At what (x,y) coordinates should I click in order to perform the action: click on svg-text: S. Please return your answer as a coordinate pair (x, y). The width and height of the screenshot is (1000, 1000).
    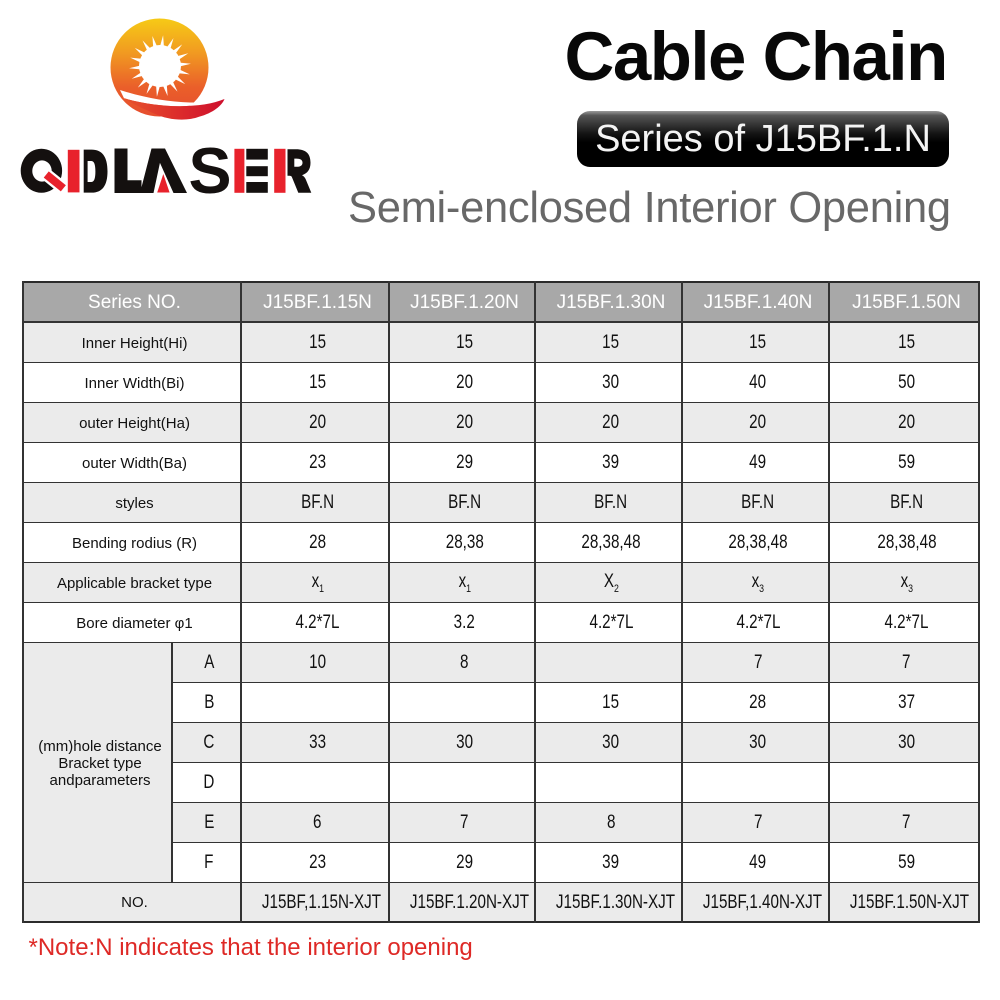
    Looking at the image, I should click on (210, 171).